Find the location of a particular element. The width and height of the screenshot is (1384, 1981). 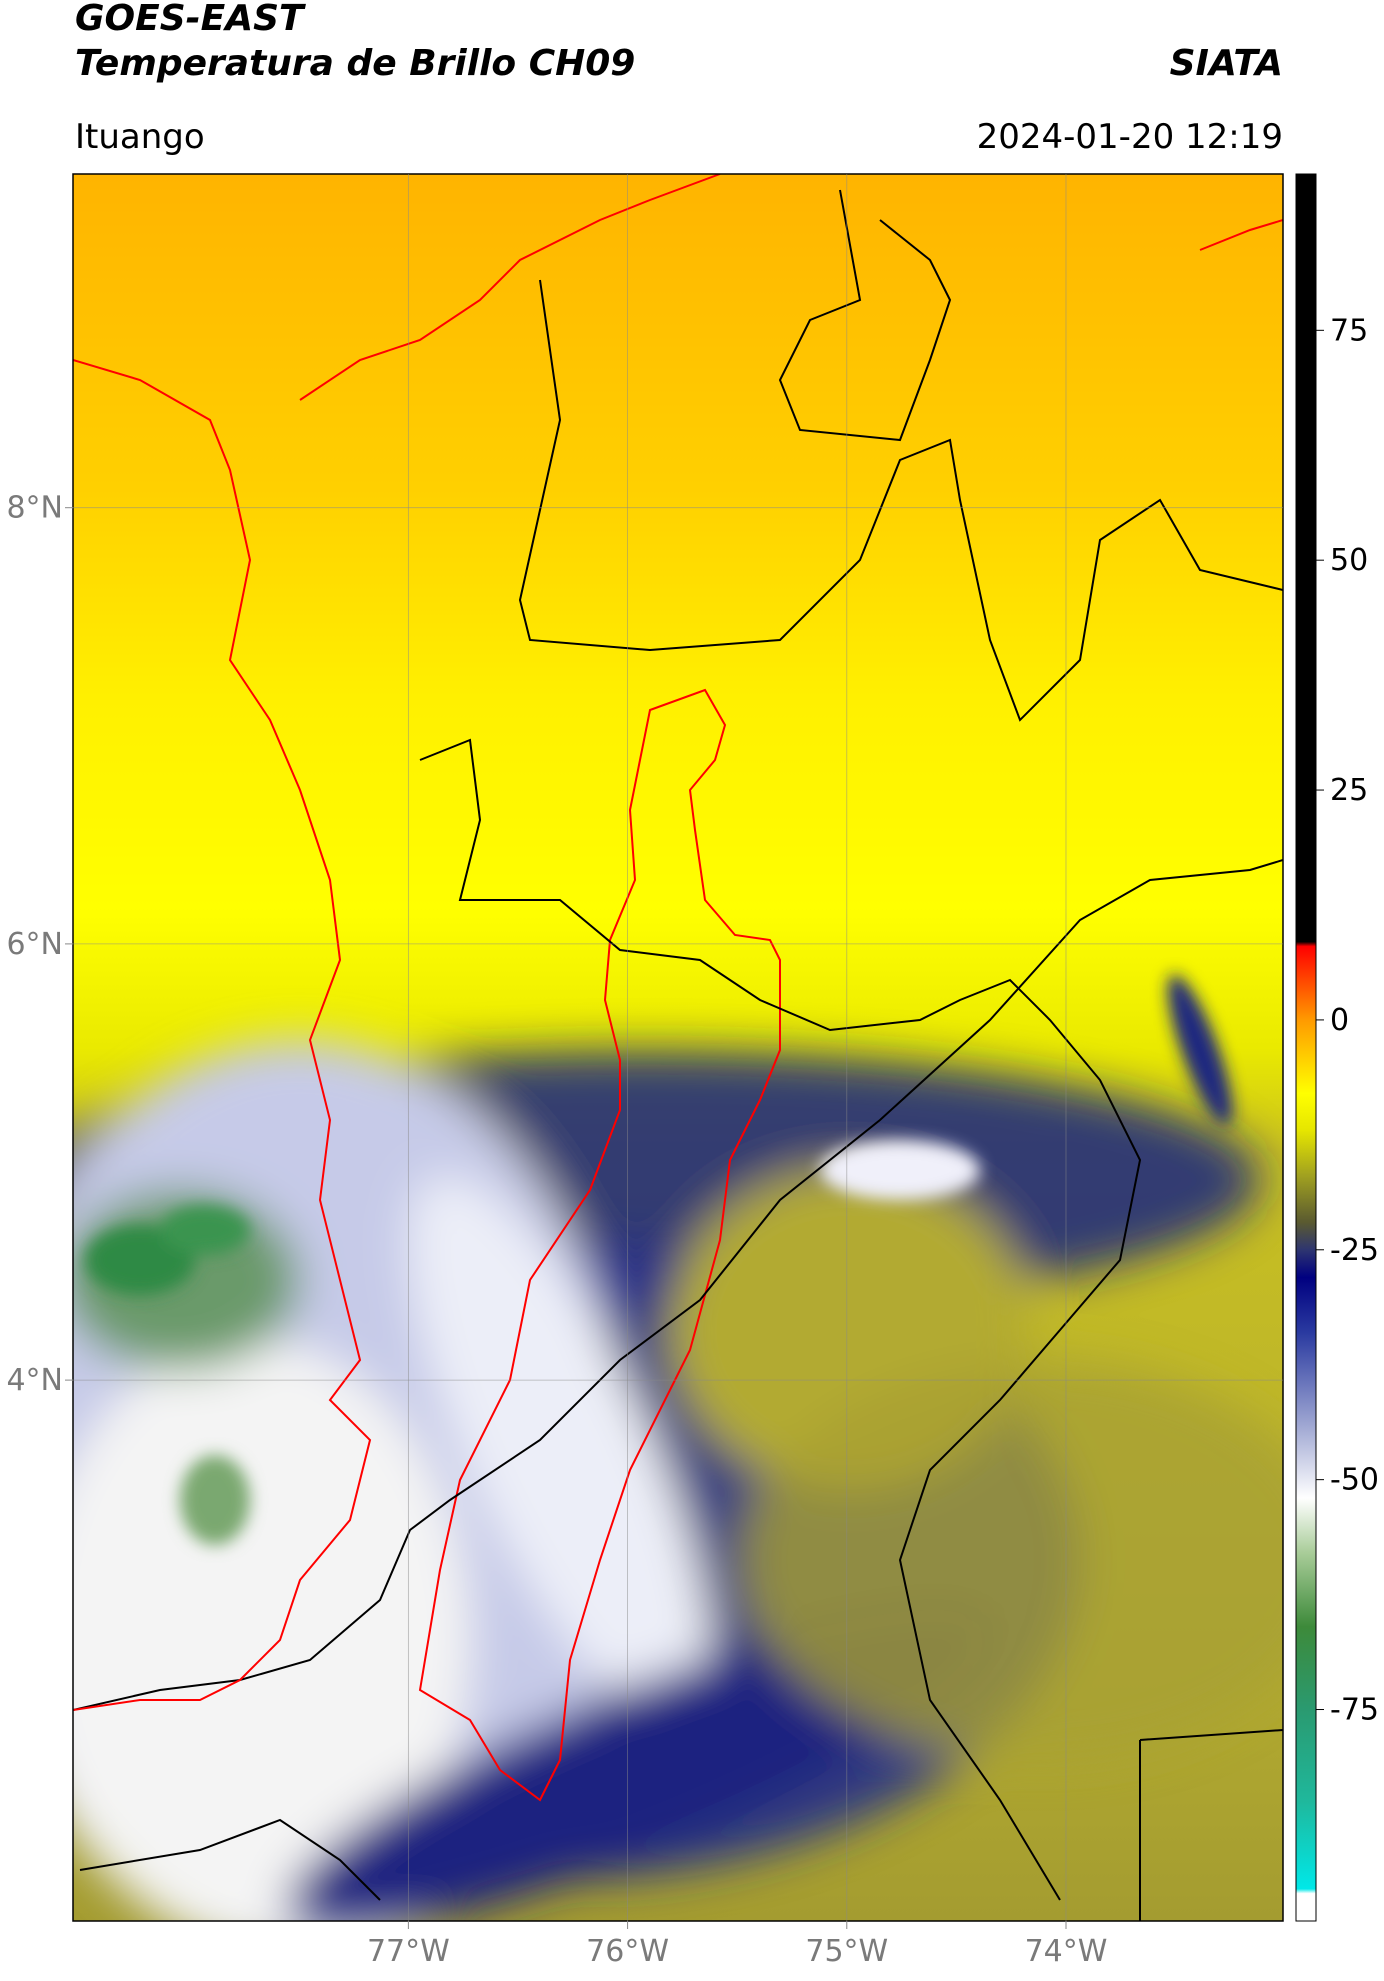

x-tick-label: 76°W is located at coordinates (627, 1951).